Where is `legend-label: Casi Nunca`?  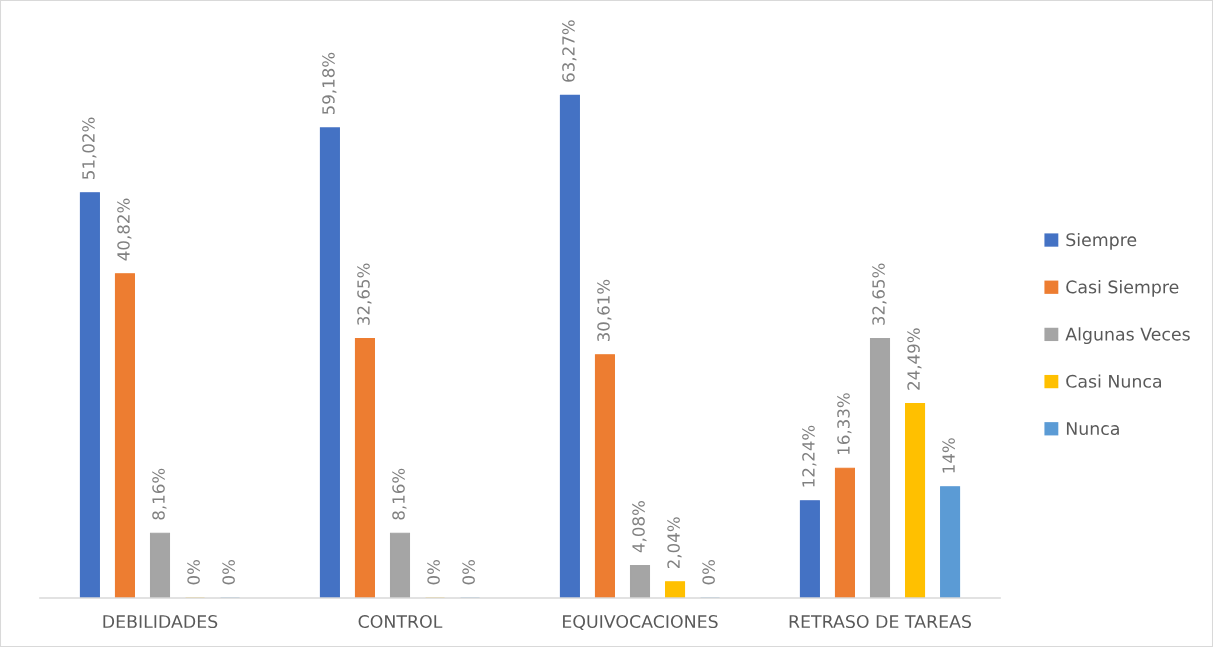 legend-label: Casi Nunca is located at coordinates (1114, 381).